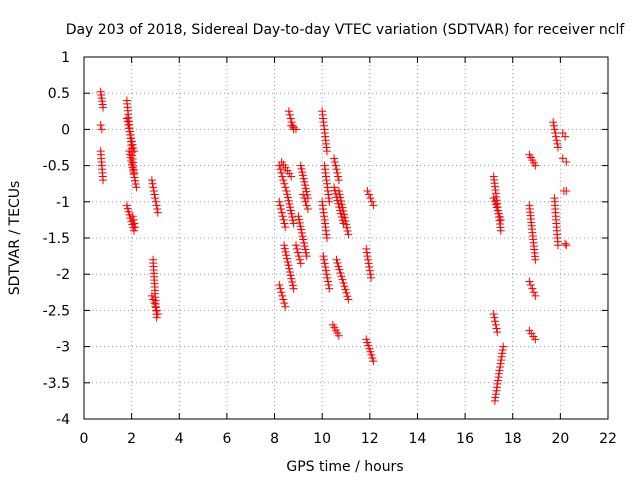 The height and width of the screenshot is (480, 640). I want to click on y-tick-label: 0.5, so click(59, 94).